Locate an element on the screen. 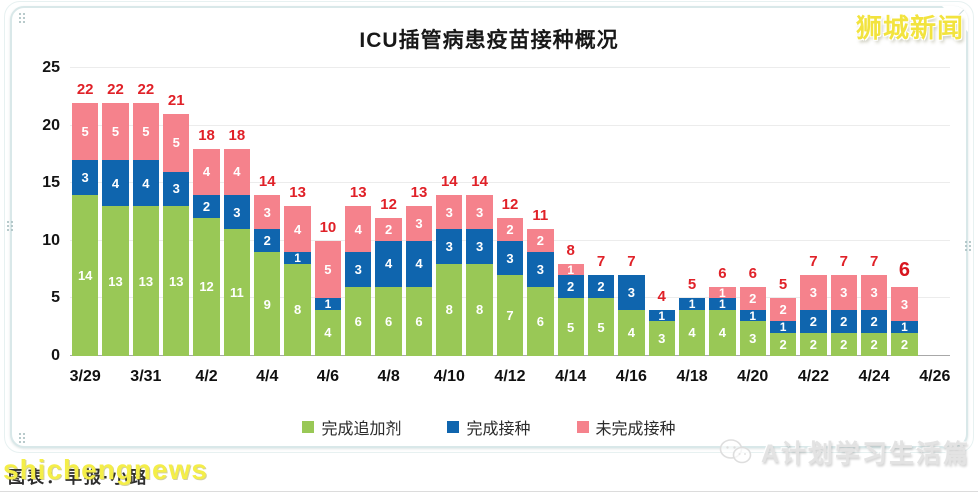 Image resolution: width=978 pixels, height=495 pixels. x-tick-label: 4/18 is located at coordinates (692, 376).